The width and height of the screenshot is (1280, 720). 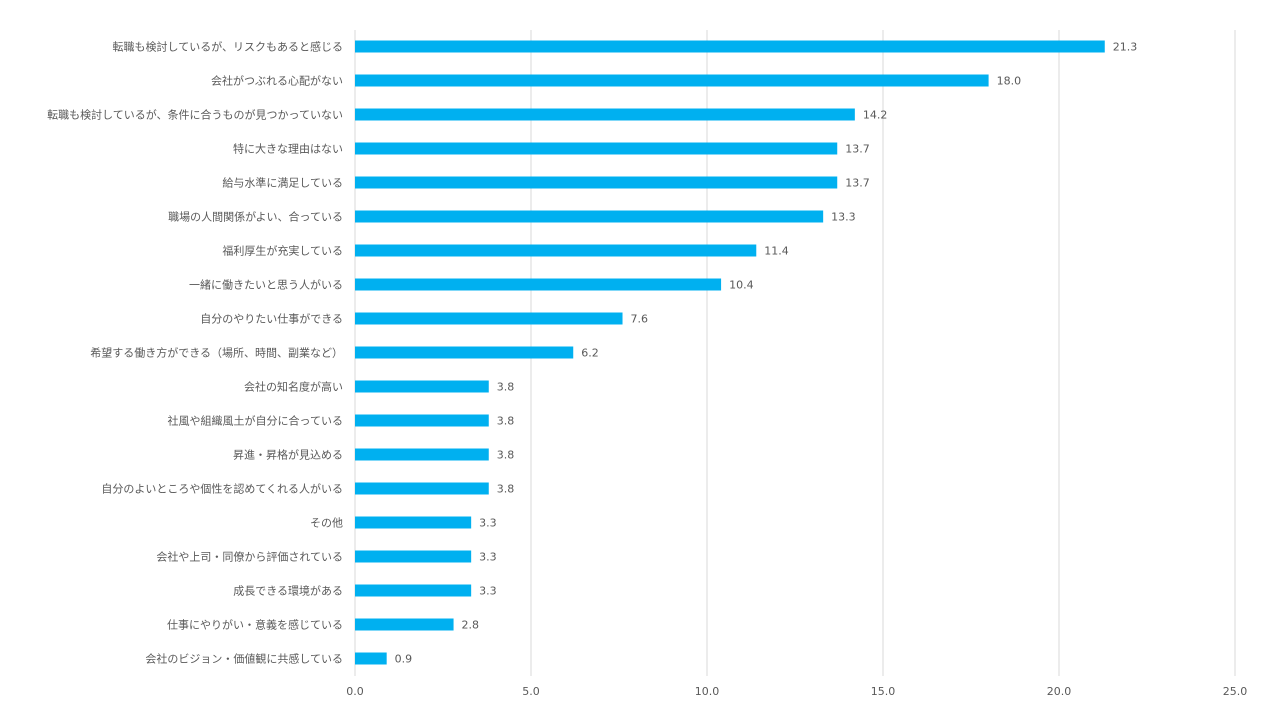 What do you see at coordinates (255, 625) in the screenshot?
I see `category-label: 仕事にやりがい・意義を感じている` at bounding box center [255, 625].